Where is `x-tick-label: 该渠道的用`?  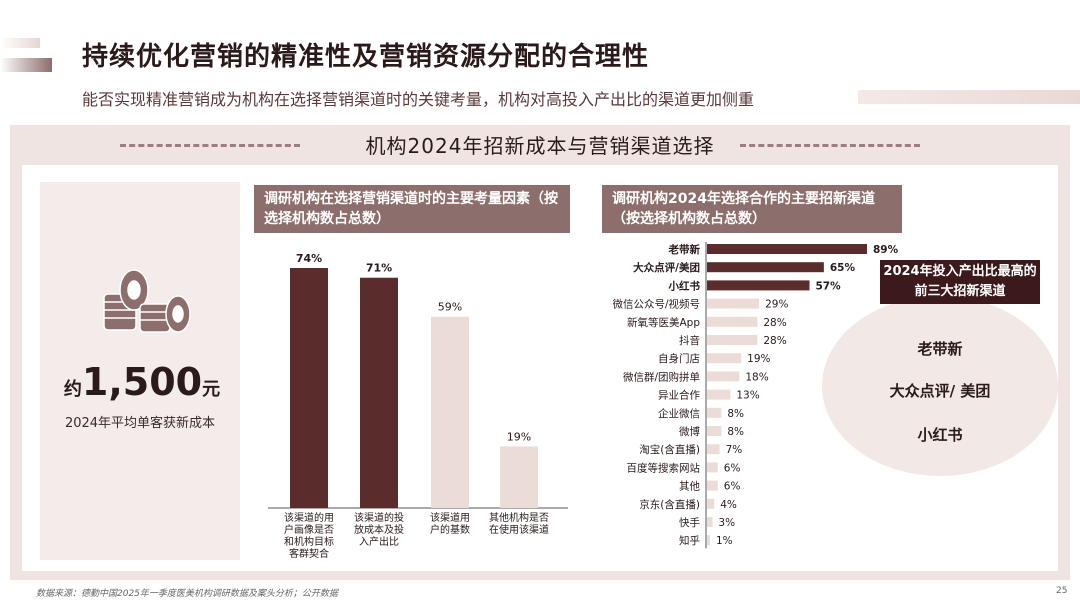 x-tick-label: 该渠道的用 is located at coordinates (309, 517).